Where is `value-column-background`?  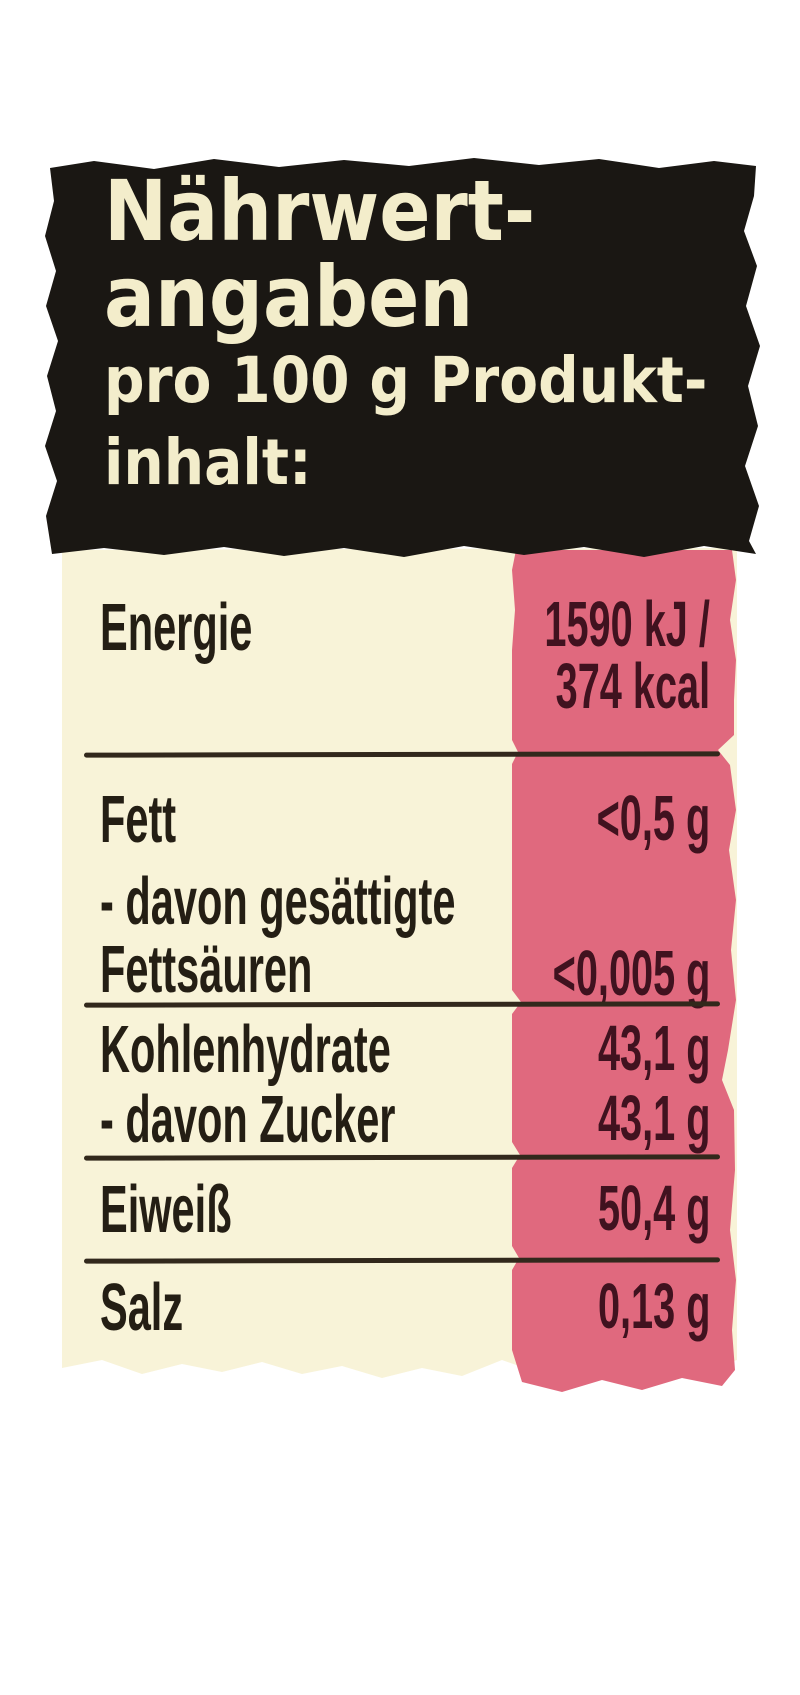
value-column-background is located at coordinates (624, 971).